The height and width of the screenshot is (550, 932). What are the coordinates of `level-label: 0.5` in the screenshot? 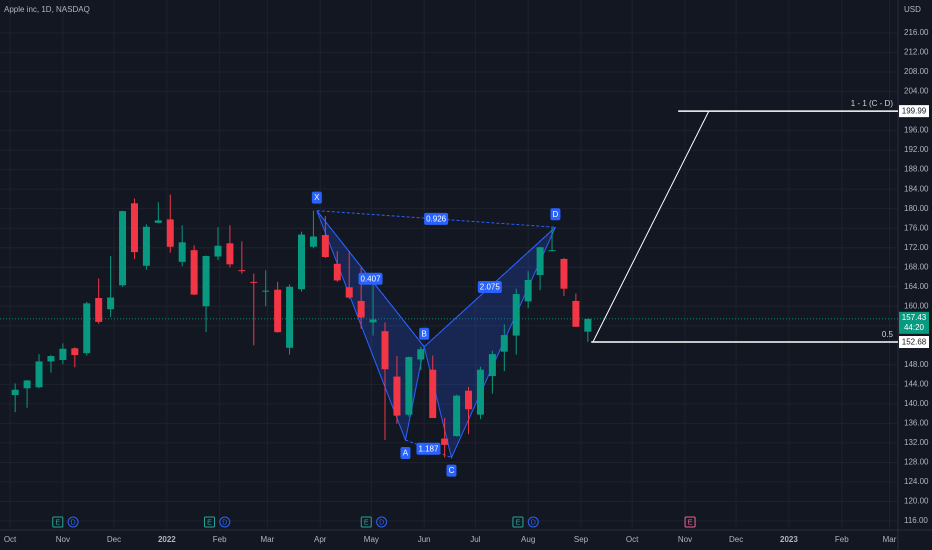 It's located at (888, 334).